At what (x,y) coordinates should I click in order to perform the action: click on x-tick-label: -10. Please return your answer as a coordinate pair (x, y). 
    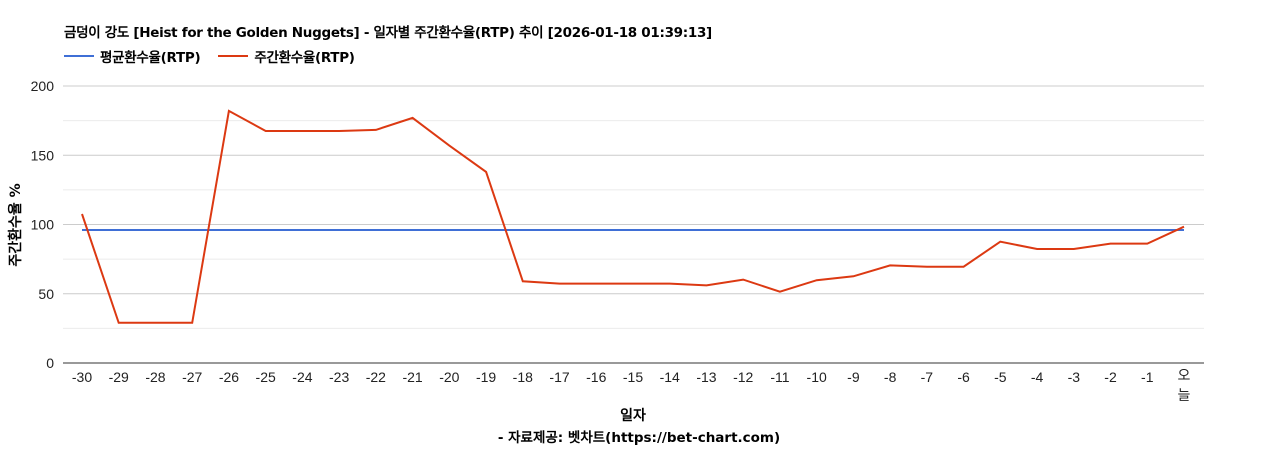
    Looking at the image, I should click on (817, 377).